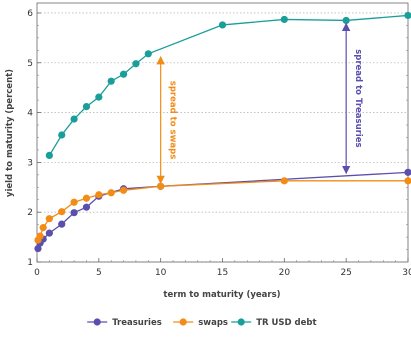 The height and width of the screenshot is (357, 411). I want to click on x-tick-label: 15, so click(222, 273).